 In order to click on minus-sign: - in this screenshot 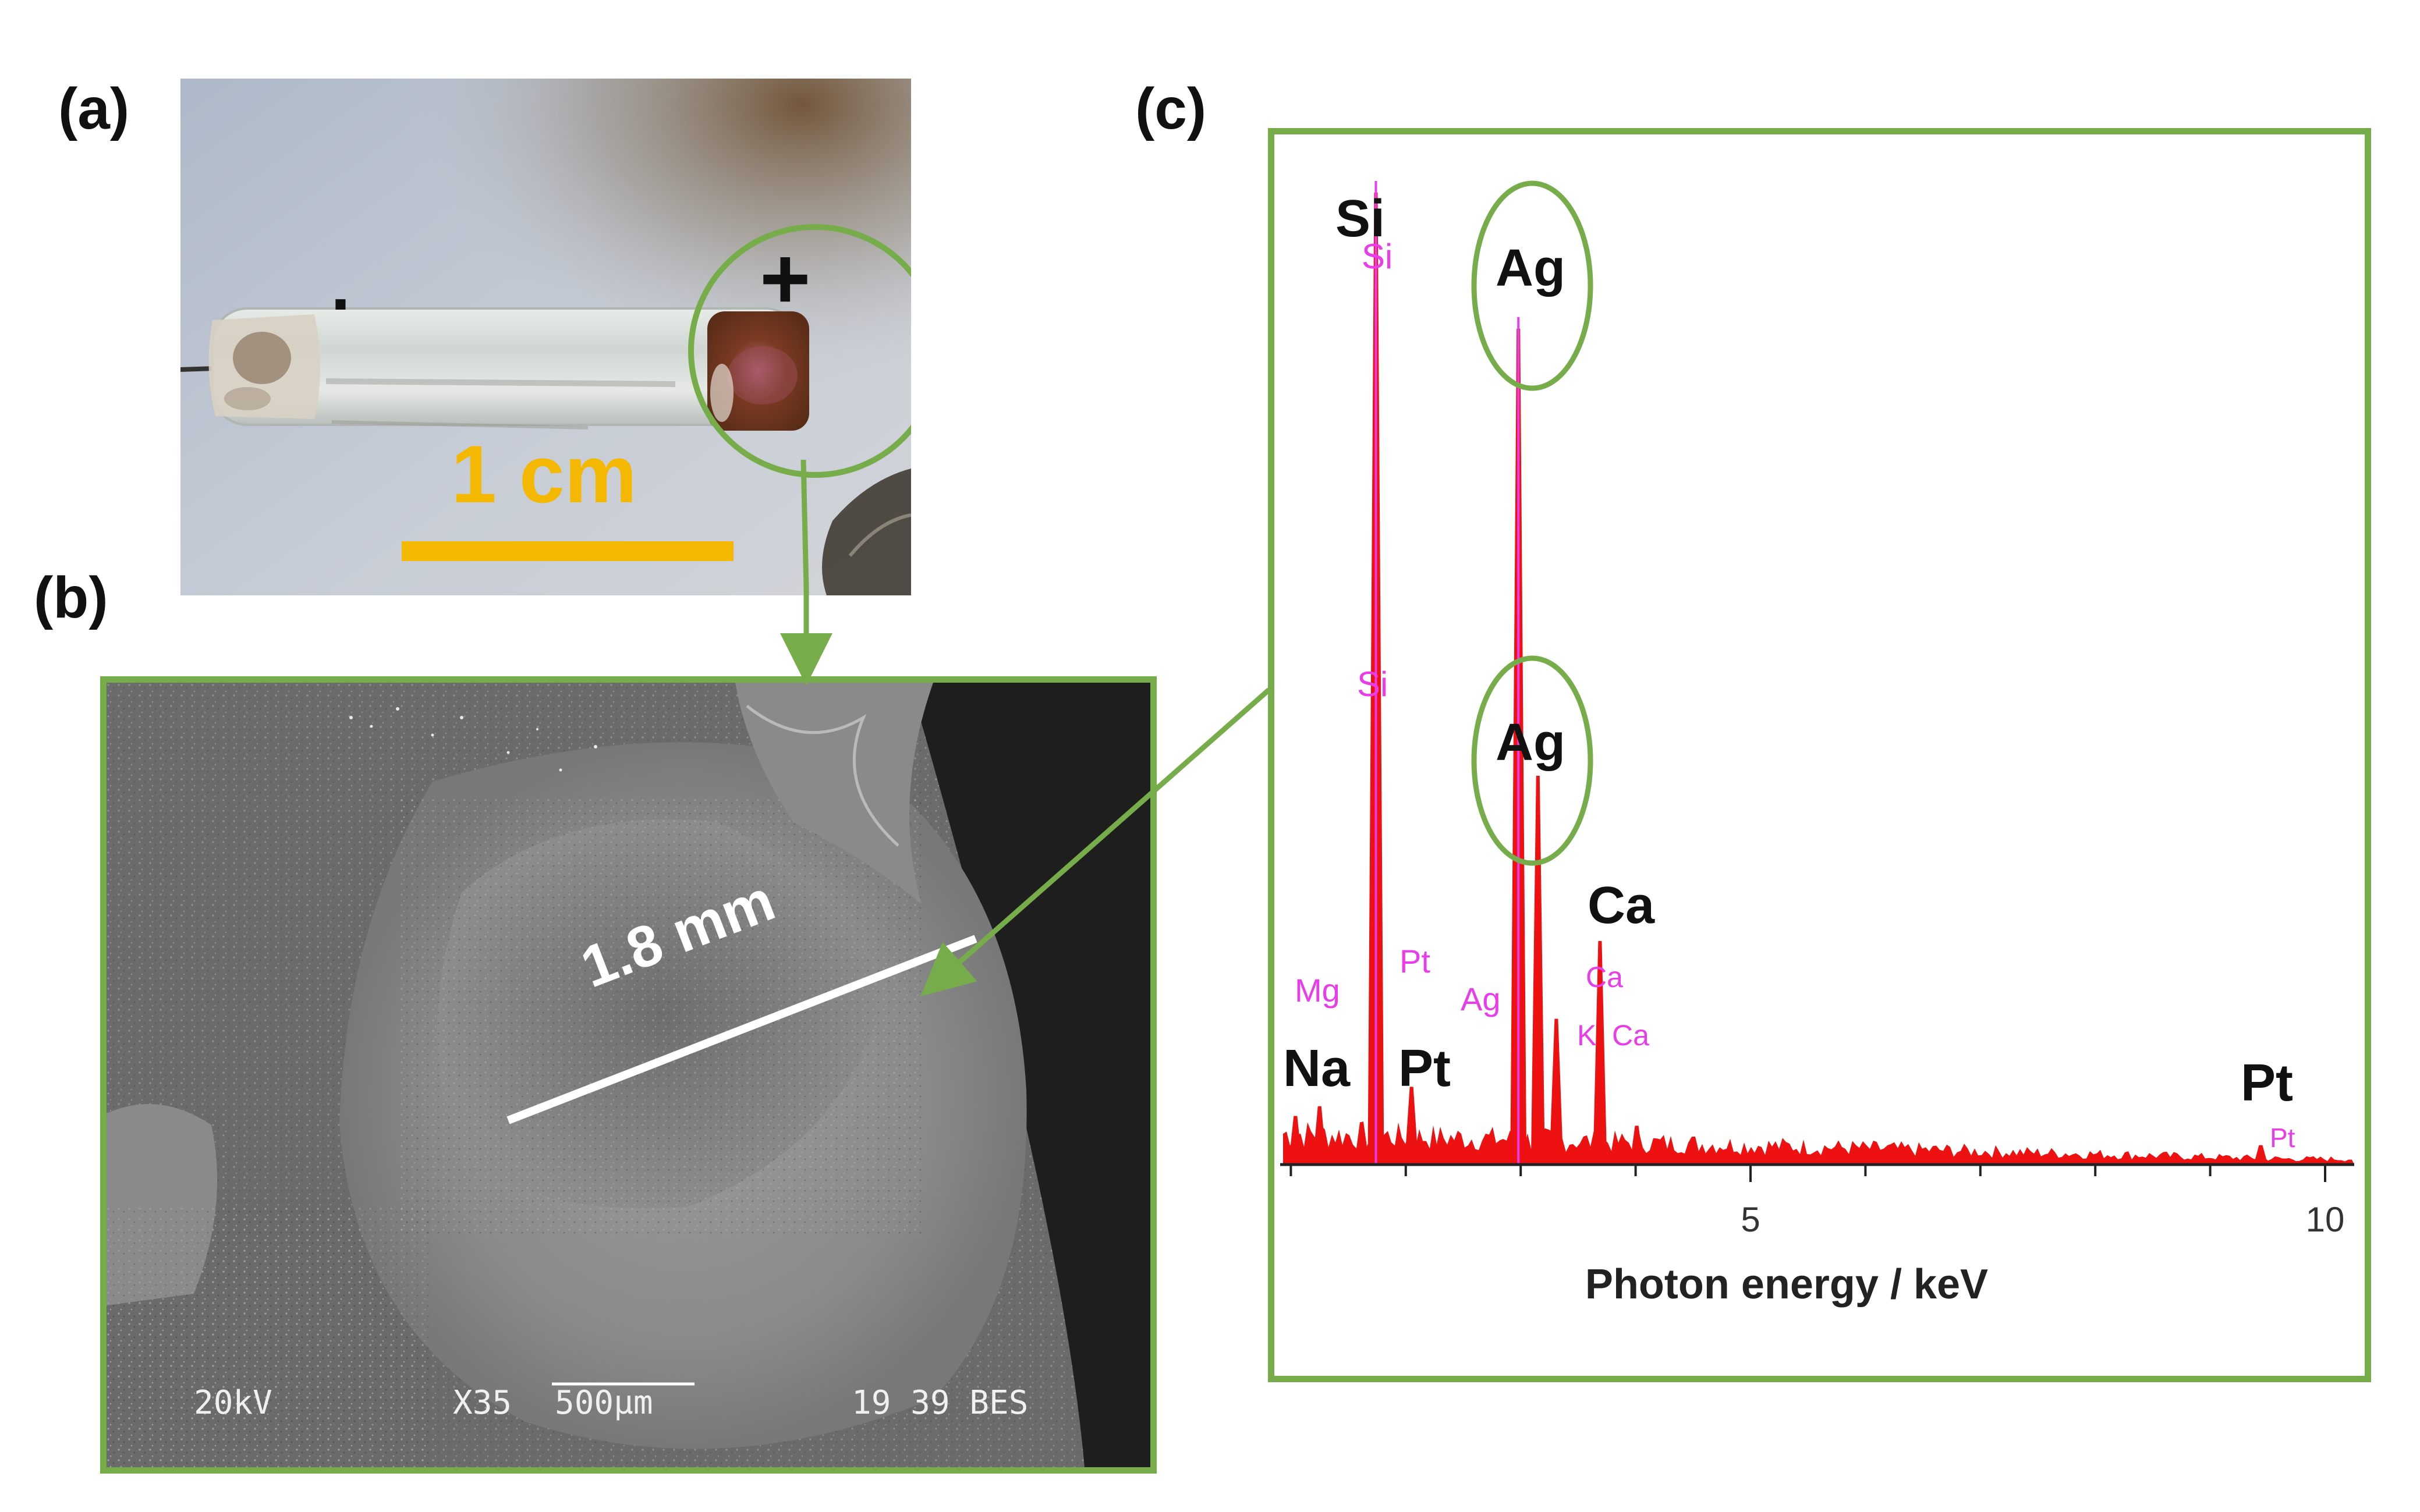, I will do `click(341, 297)`.